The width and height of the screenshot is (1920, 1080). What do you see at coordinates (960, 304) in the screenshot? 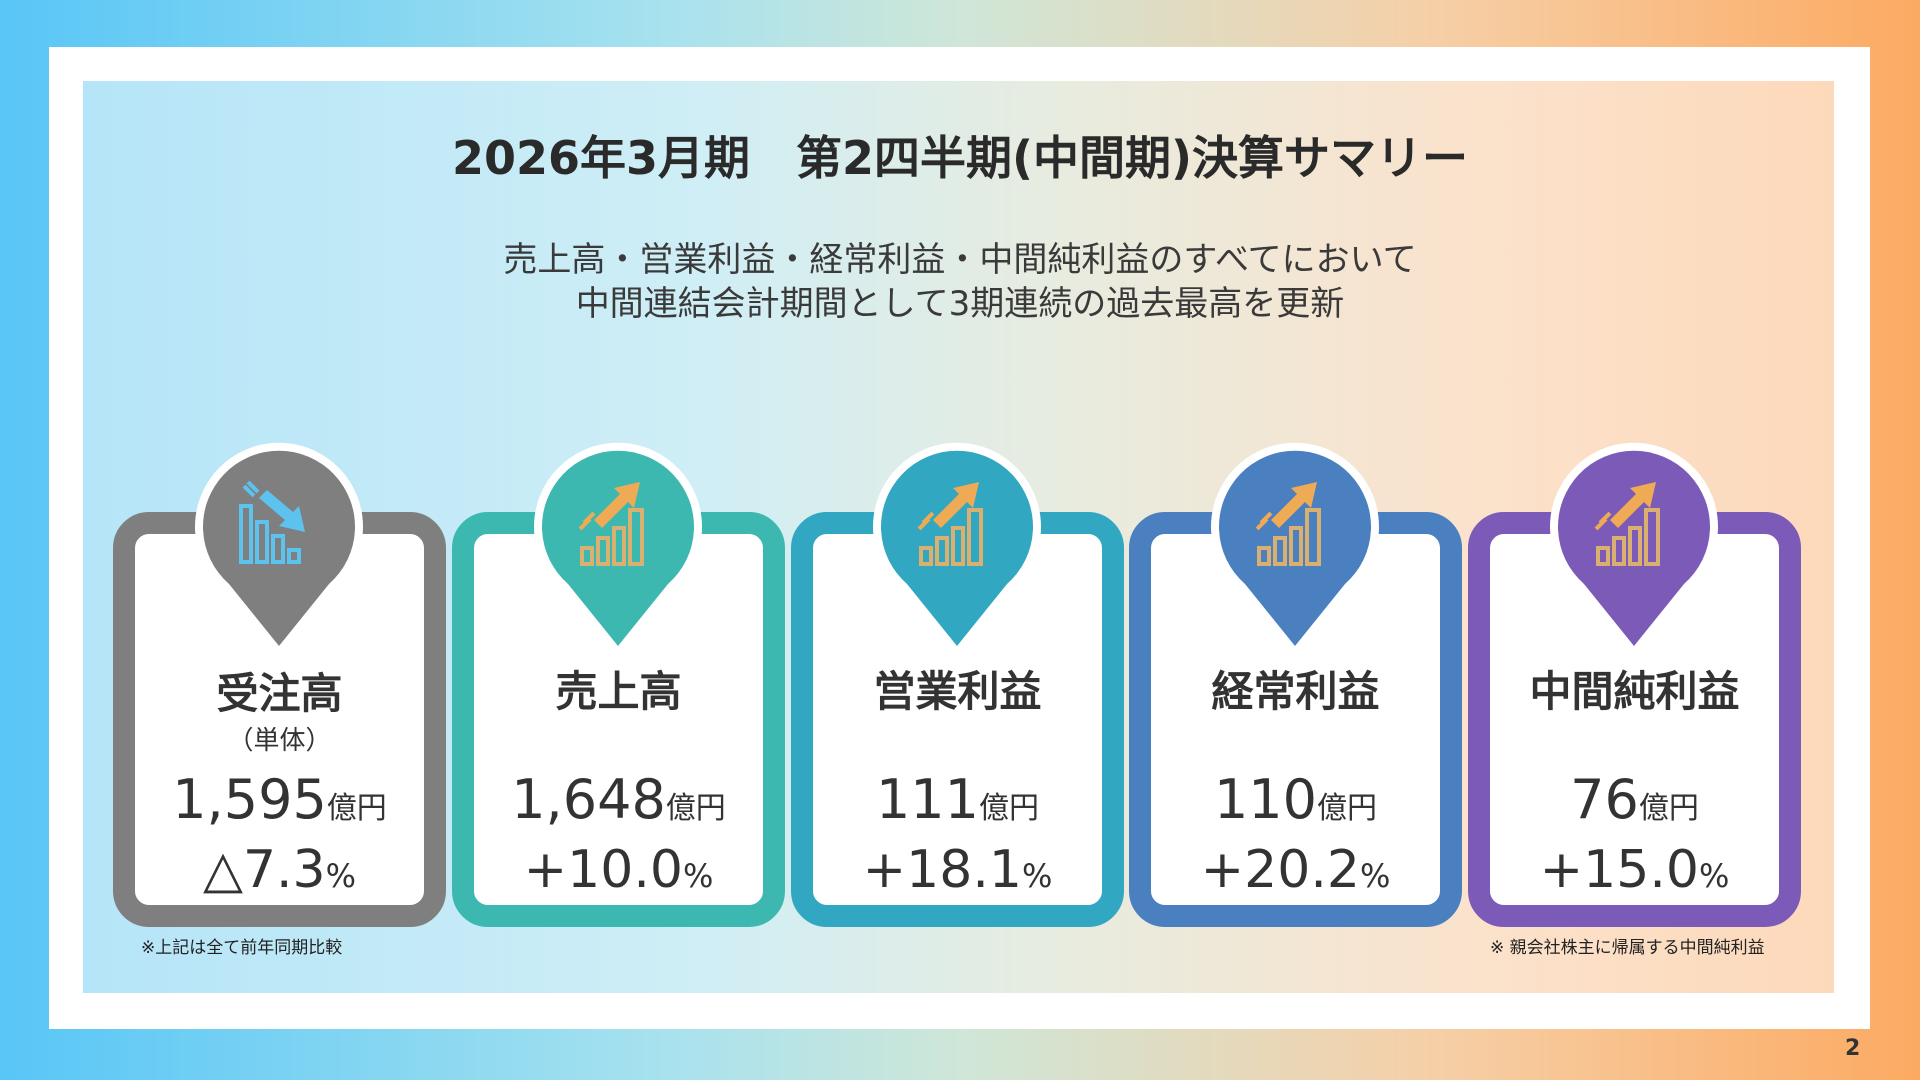
I see `subtitle-line-2: 中間連結会計期間として3期連続の過去最高を更新` at bounding box center [960, 304].